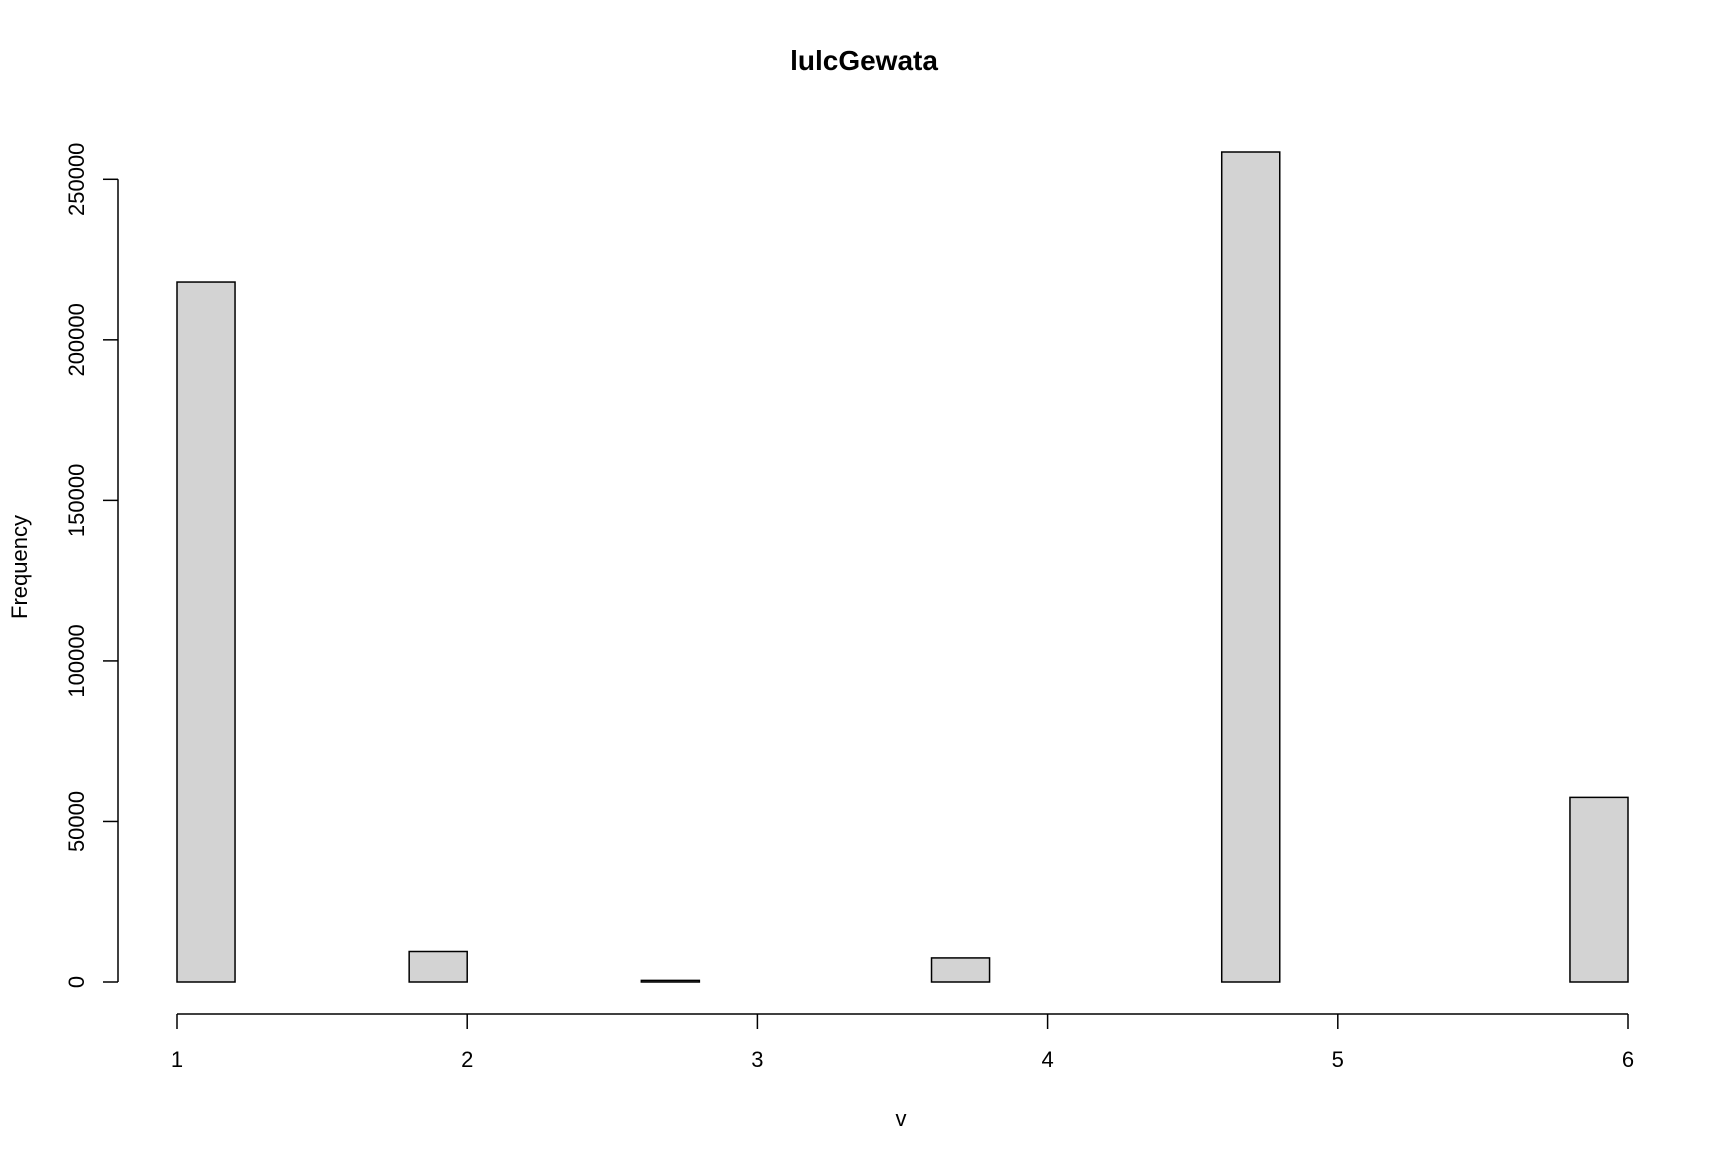 The width and height of the screenshot is (1728, 1152). I want to click on x-axis-label: v, so click(901, 1118).